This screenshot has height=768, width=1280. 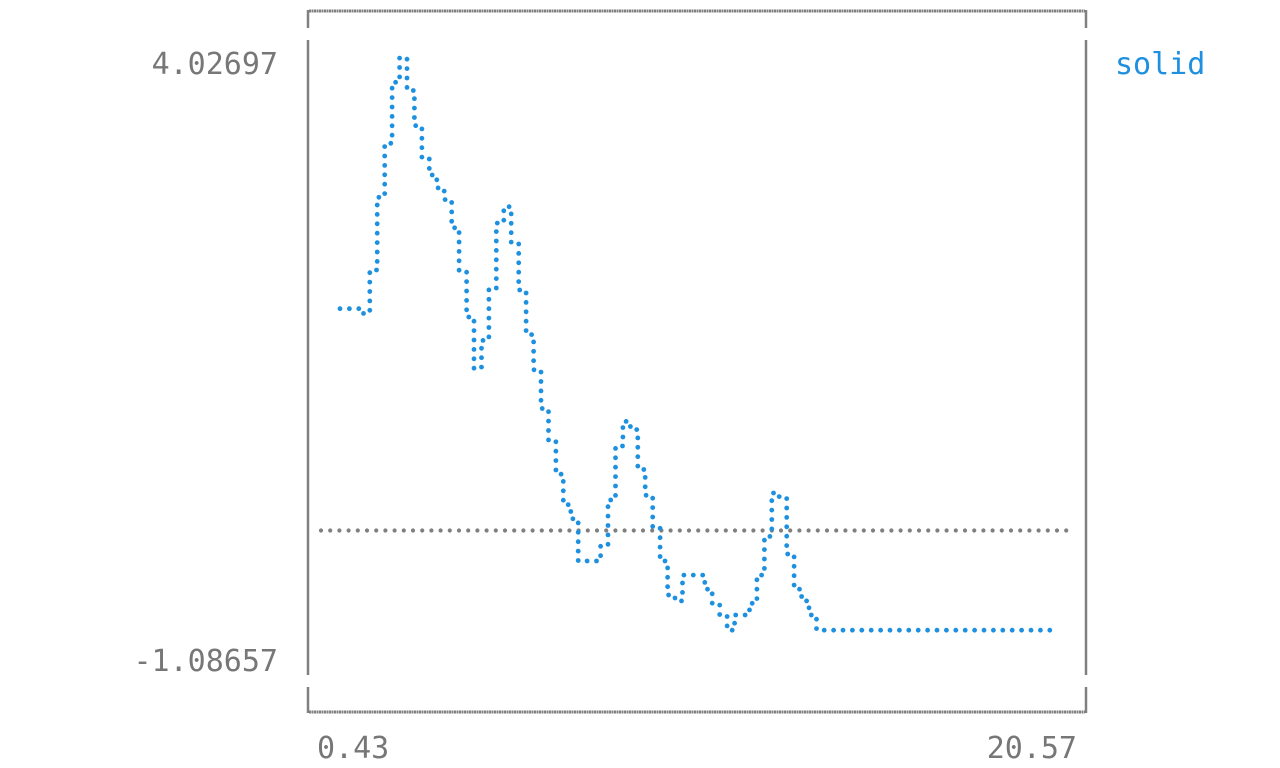 I want to click on y-tick-label-top: 4.02697, so click(x=215, y=64).